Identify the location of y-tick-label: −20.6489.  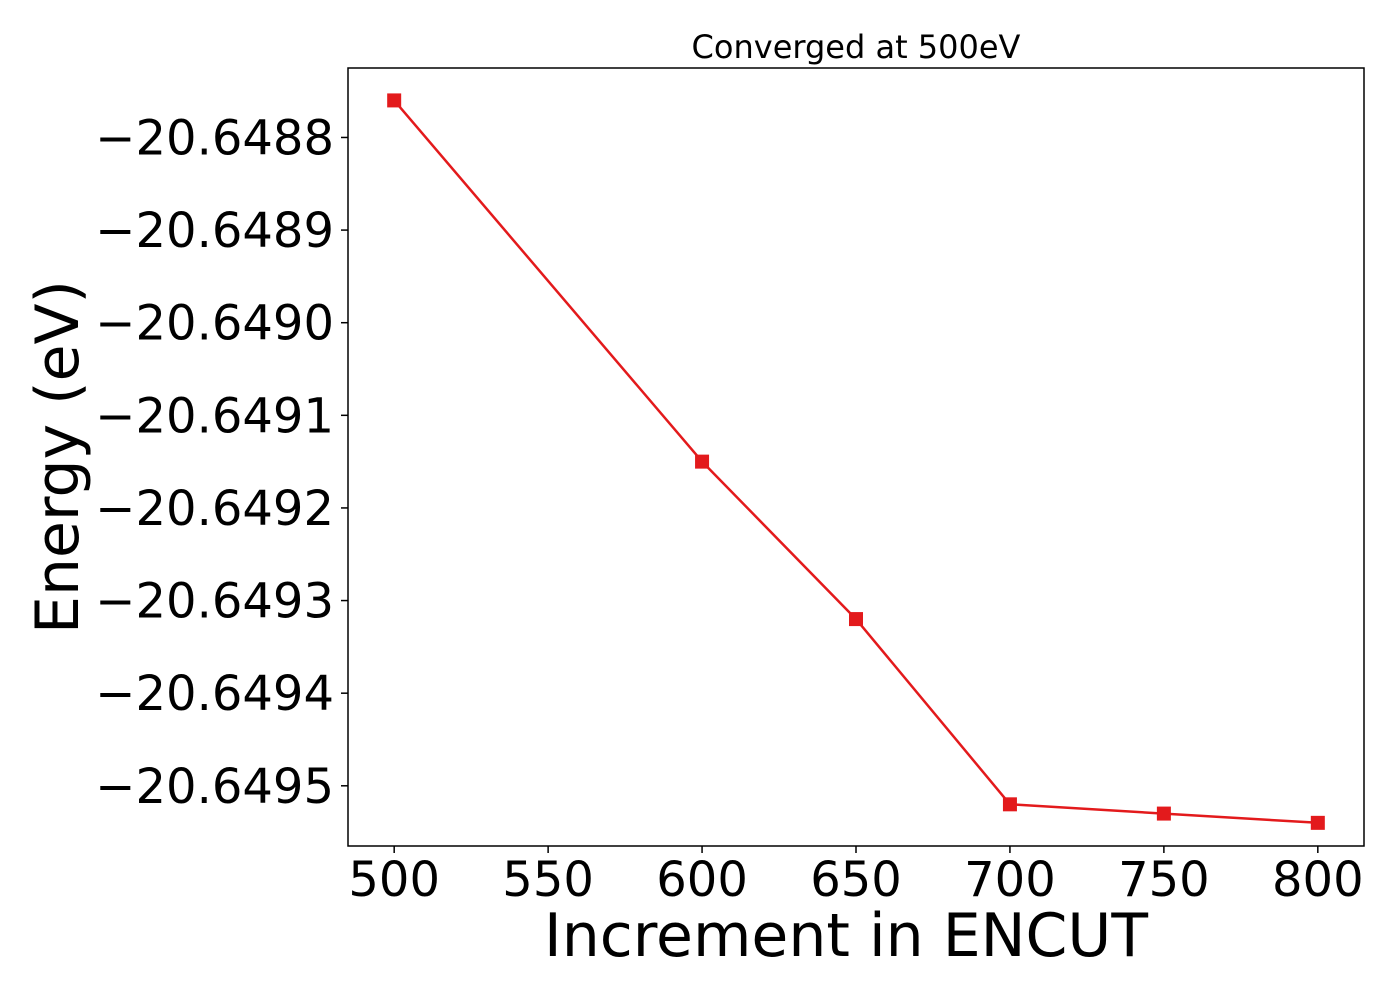
(214, 231).